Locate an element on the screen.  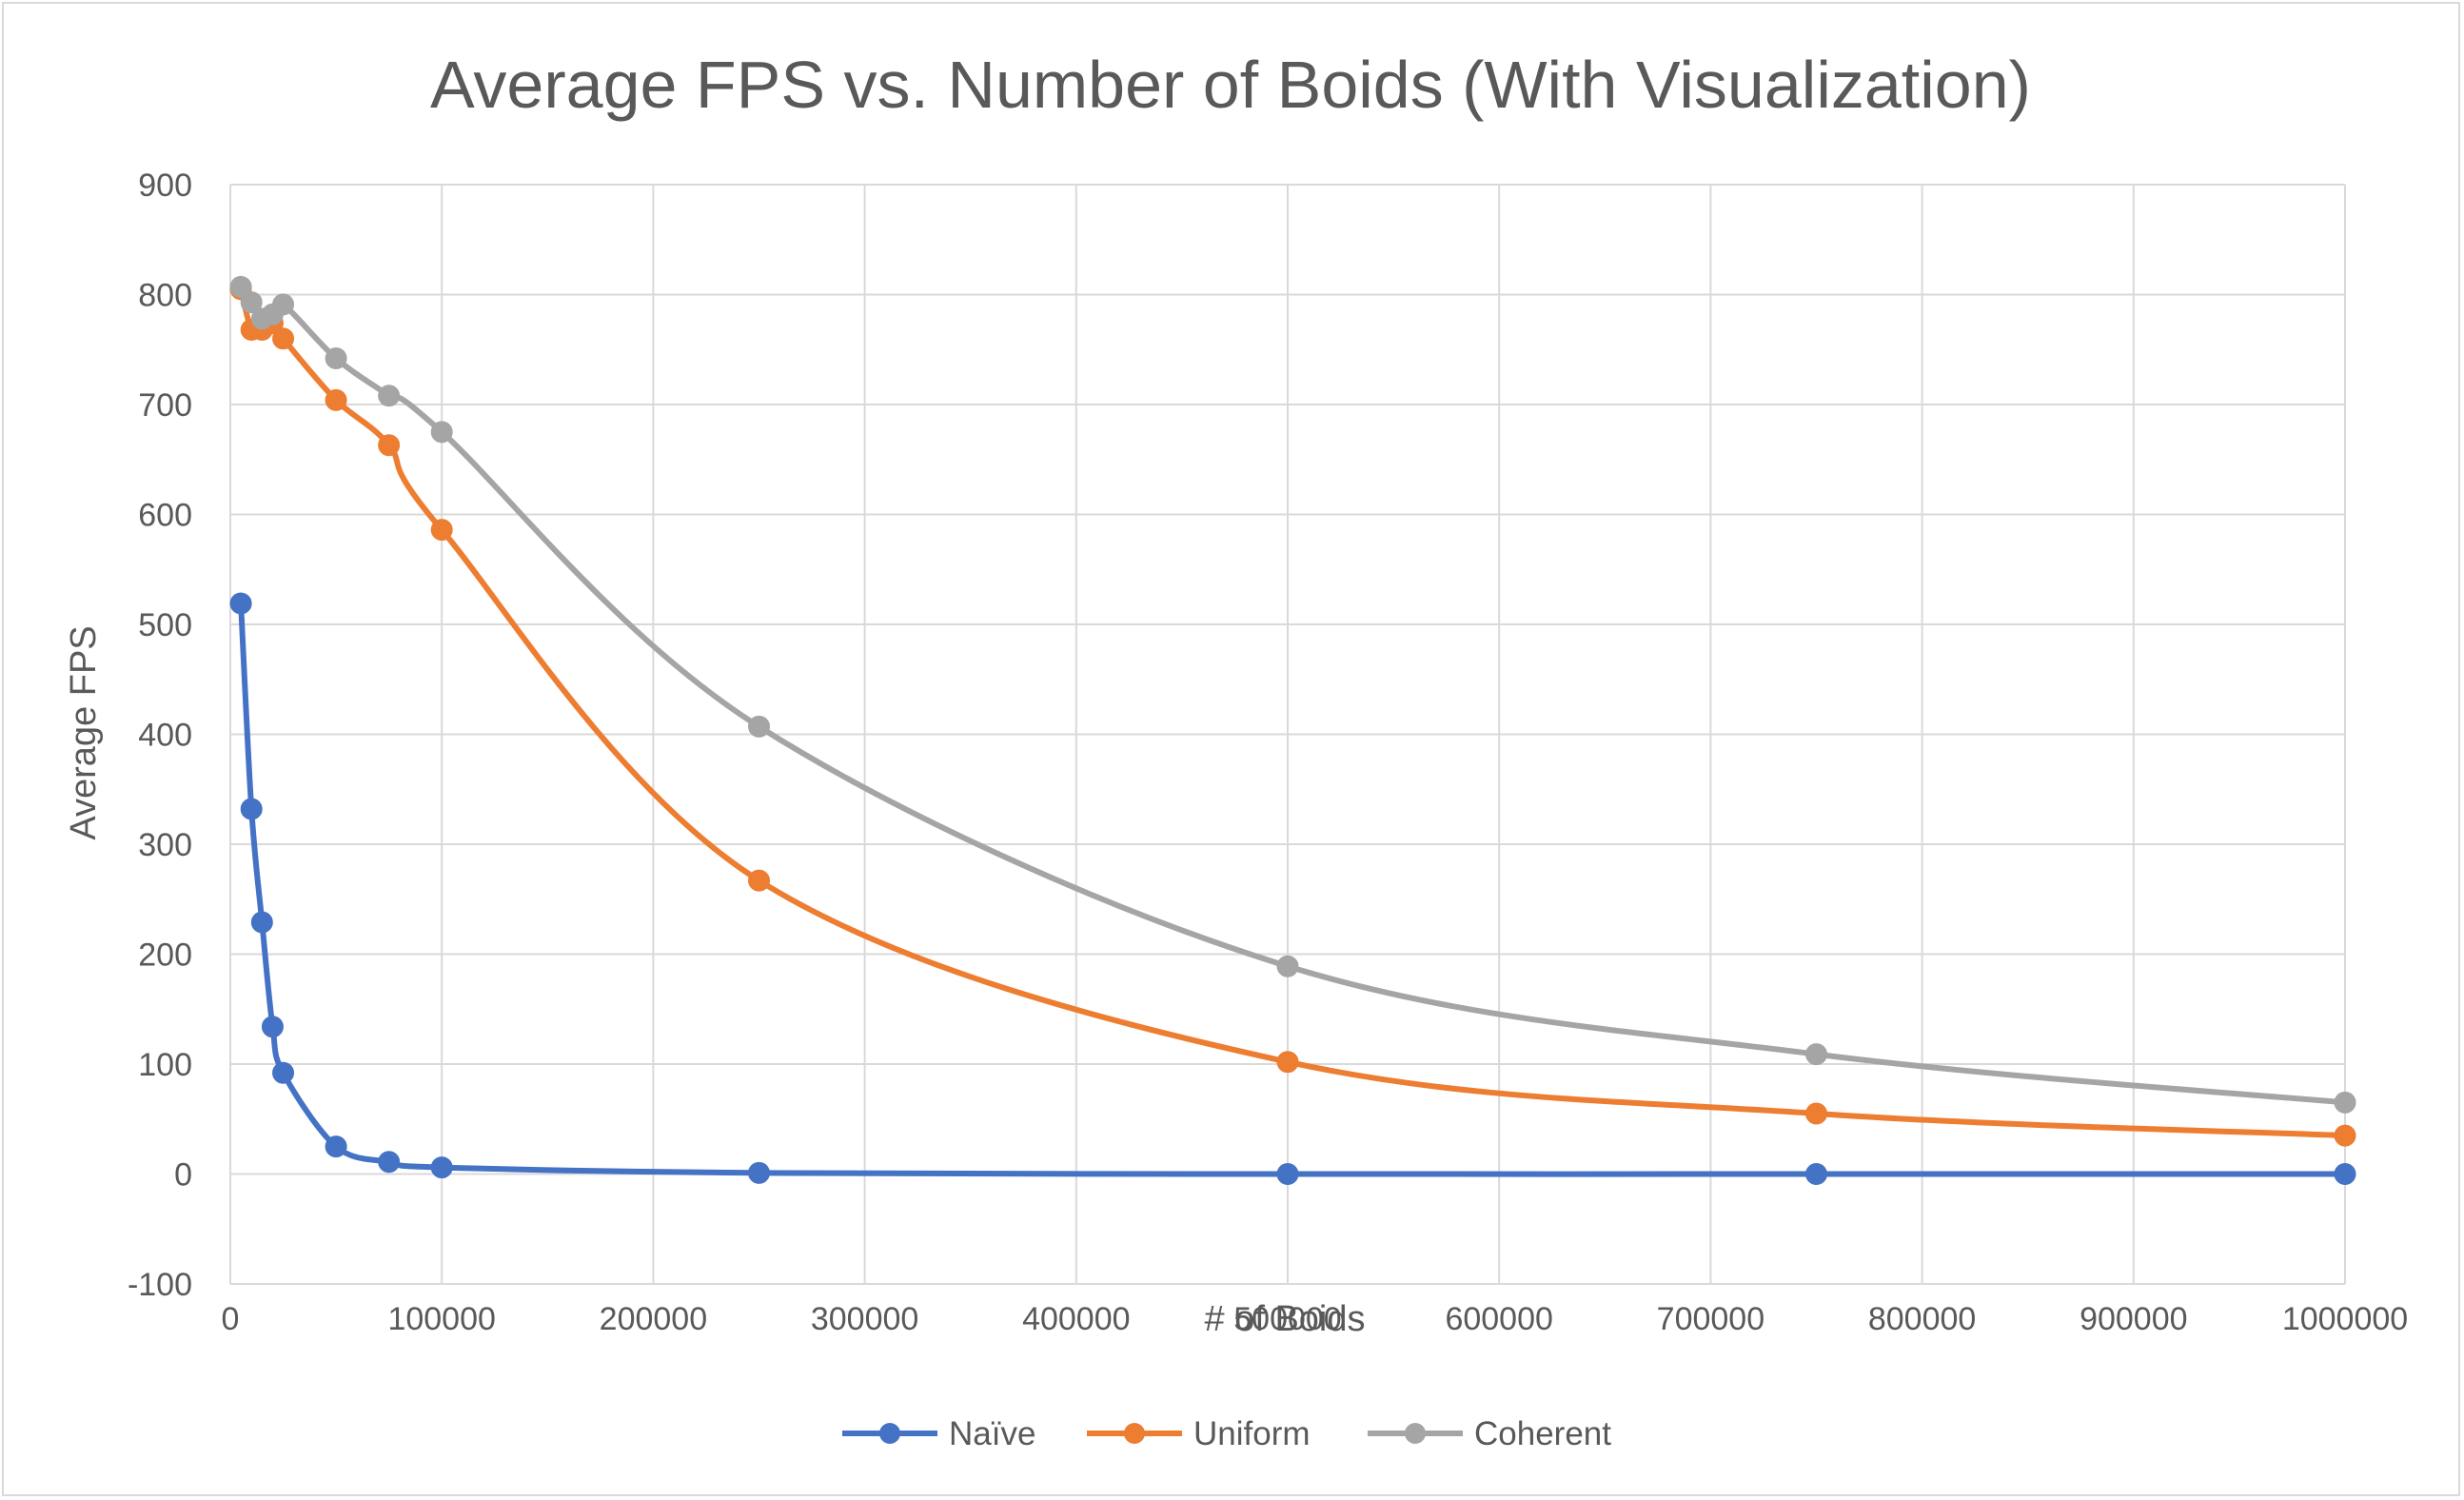
legend-label: Naïve is located at coordinates (992, 1433).